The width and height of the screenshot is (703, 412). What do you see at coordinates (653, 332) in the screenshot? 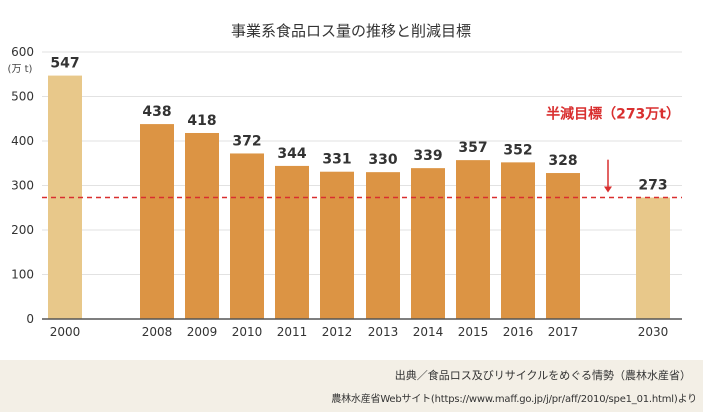
I see `x-tick-label: 2030` at bounding box center [653, 332].